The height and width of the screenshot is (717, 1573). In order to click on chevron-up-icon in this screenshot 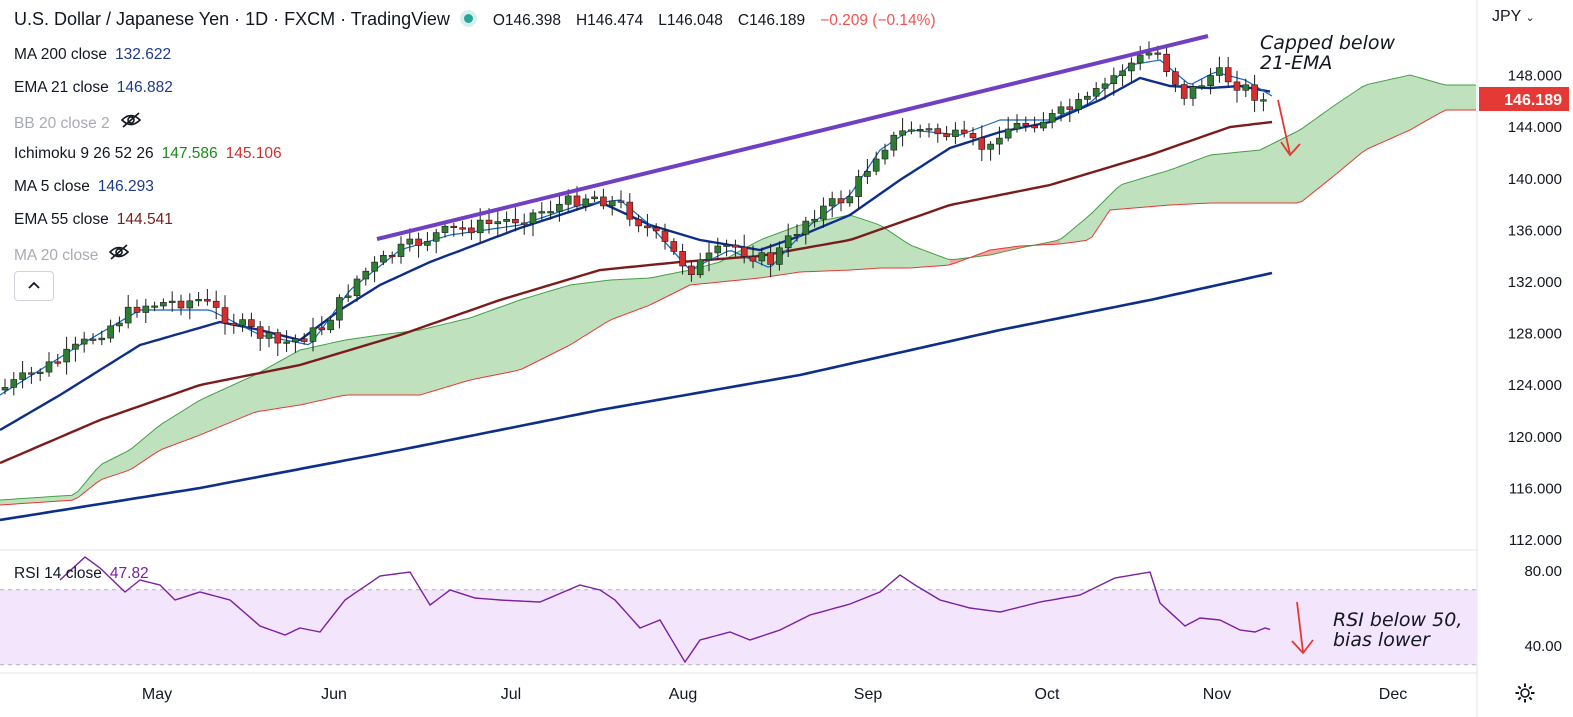, I will do `click(34, 285)`.